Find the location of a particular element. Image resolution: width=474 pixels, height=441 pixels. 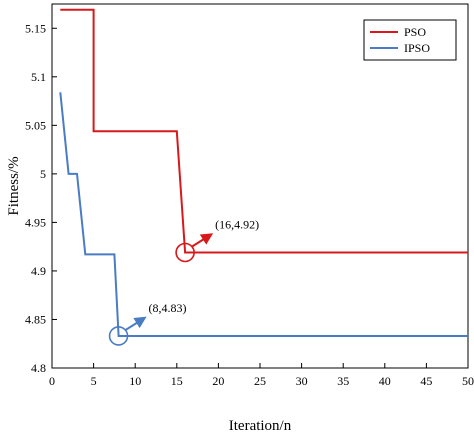

y-tick-label: 5.15 is located at coordinates (35, 28).